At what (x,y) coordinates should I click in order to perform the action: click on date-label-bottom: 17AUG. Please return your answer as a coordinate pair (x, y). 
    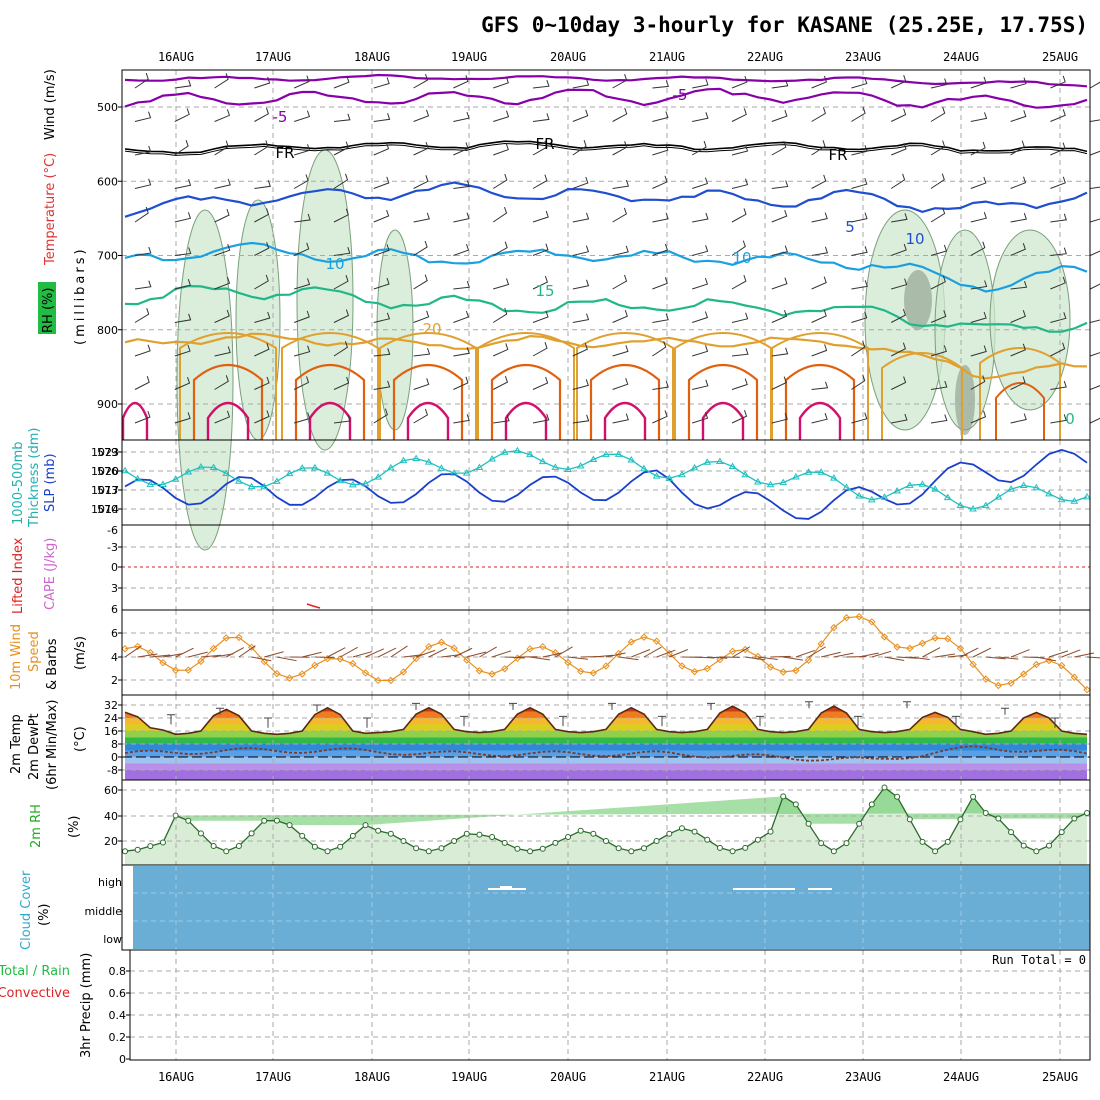
    Looking at the image, I should click on (273, 1077).